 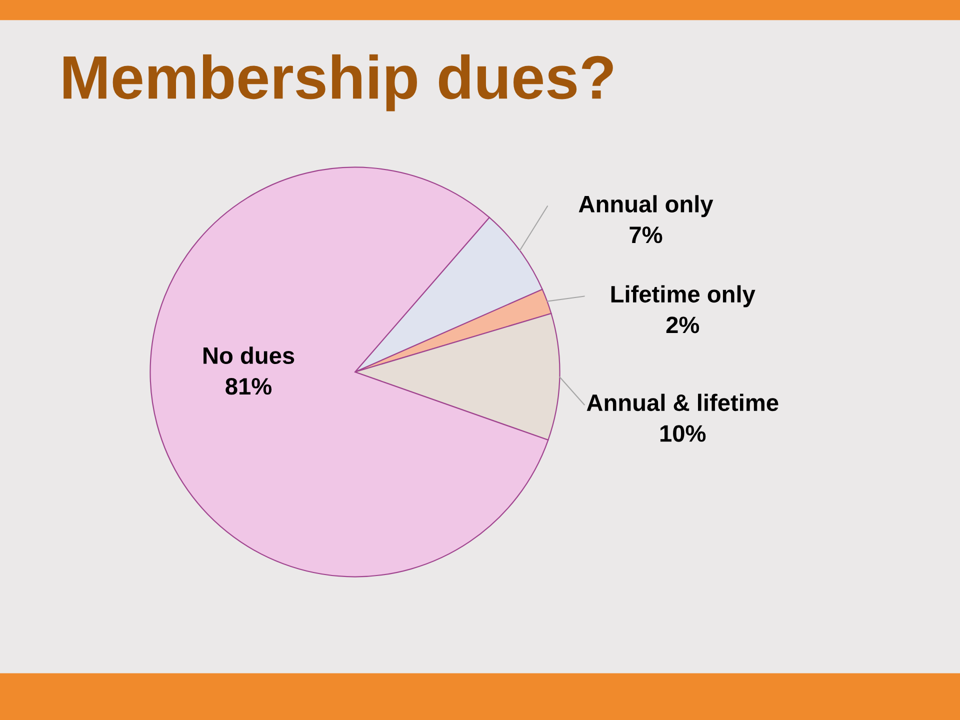 What do you see at coordinates (683, 433) in the screenshot?
I see `data-label: 10%` at bounding box center [683, 433].